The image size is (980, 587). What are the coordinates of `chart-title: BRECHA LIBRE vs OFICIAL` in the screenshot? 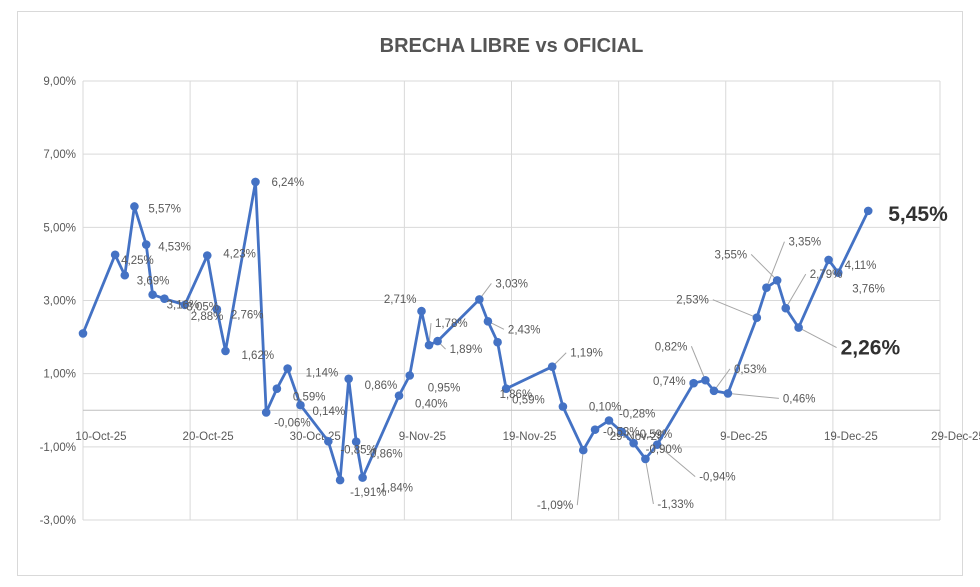 It's located at (512, 46).